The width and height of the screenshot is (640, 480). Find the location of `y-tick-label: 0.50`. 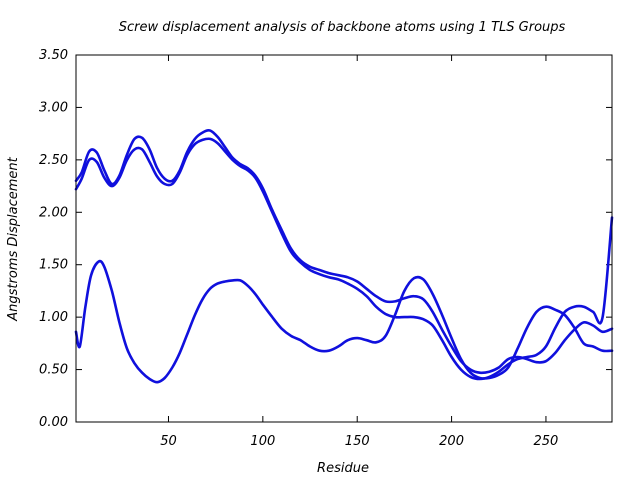

y-tick-label: 0.50 is located at coordinates (53, 370).